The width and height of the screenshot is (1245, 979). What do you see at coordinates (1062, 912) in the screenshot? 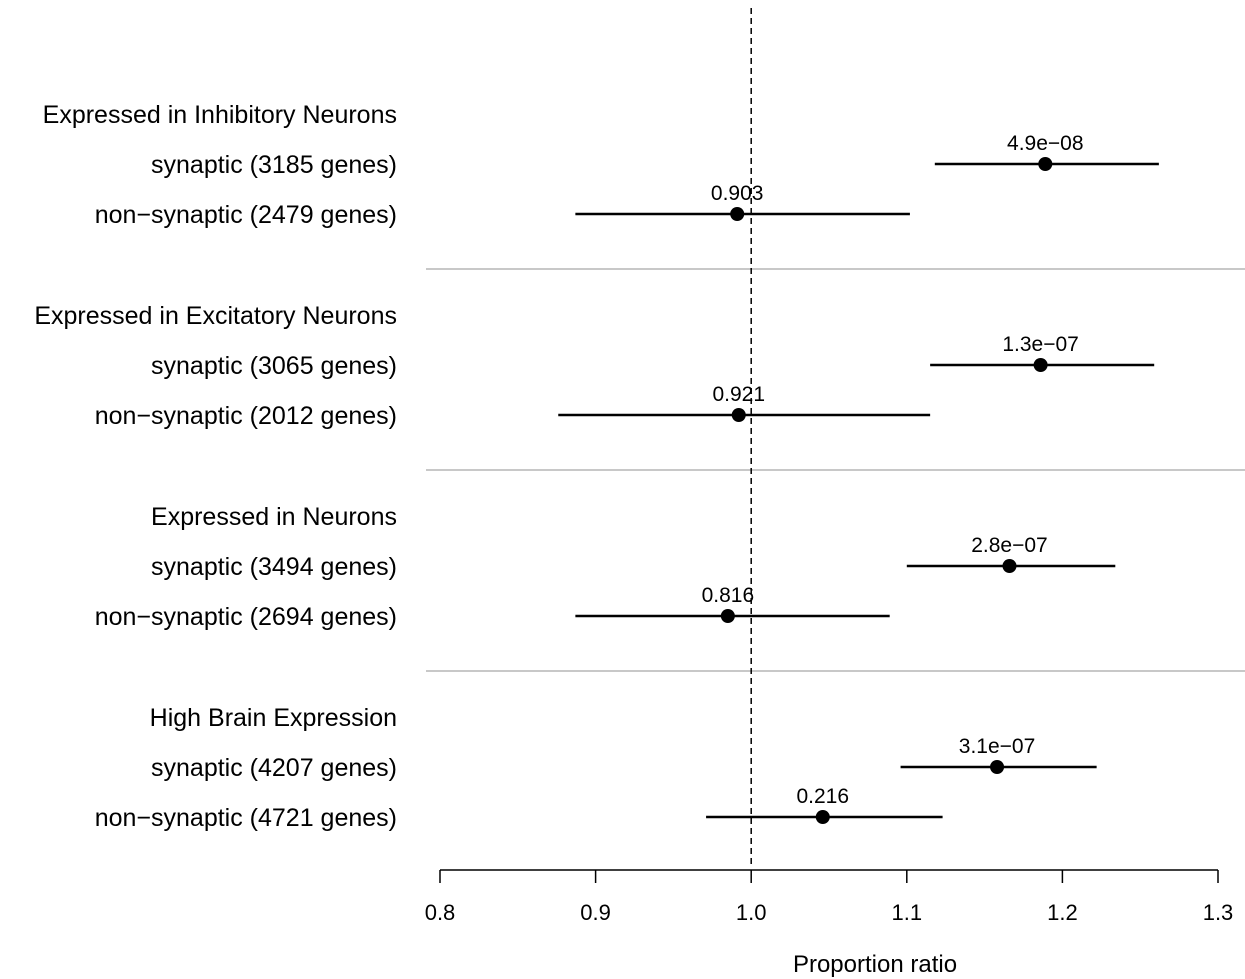
I see `x-tick-label: 1.2` at bounding box center [1062, 912].